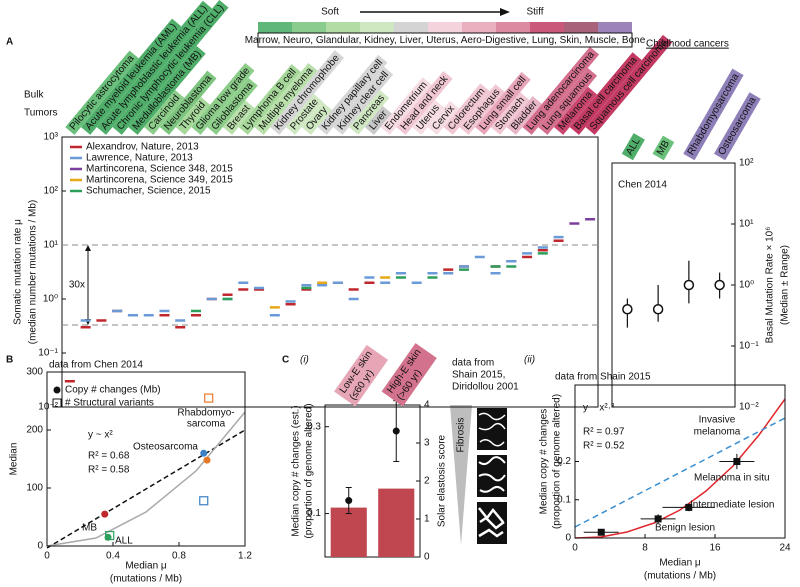 The image size is (800, 587). What do you see at coordinates (109, 456) in the screenshot?
I see `r2-label: R² = 0.68` at bounding box center [109, 456].